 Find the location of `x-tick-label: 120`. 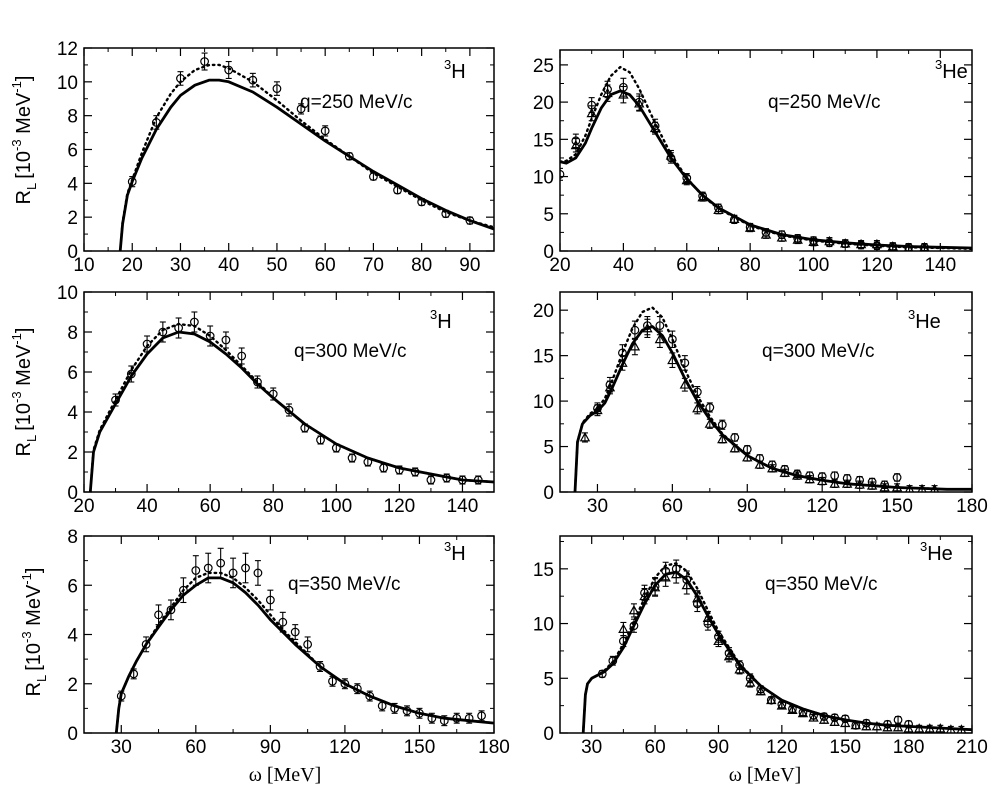

x-tick-label: 120 is located at coordinates (877, 265).